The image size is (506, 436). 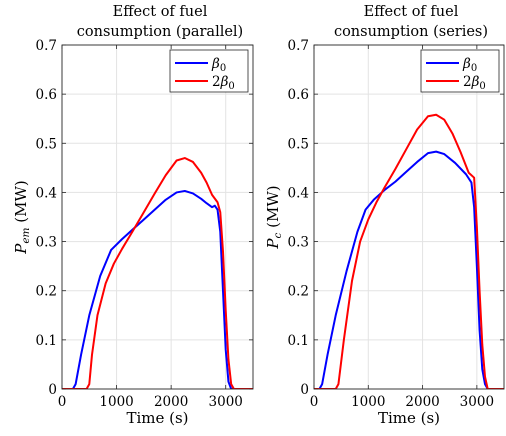 I want to click on y-axis-label: Pem (MW), so click(x=22, y=217).